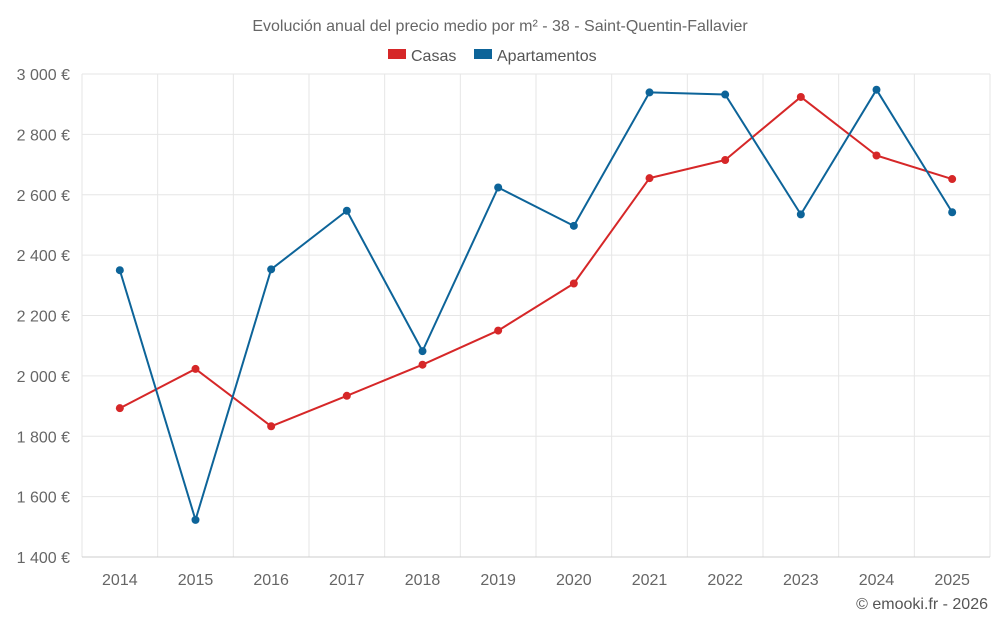 The width and height of the screenshot is (1000, 625). Describe the element at coordinates (876, 89) in the screenshot. I see `data-point-apartamentos: Apartamentos 2024: 2948` at that location.